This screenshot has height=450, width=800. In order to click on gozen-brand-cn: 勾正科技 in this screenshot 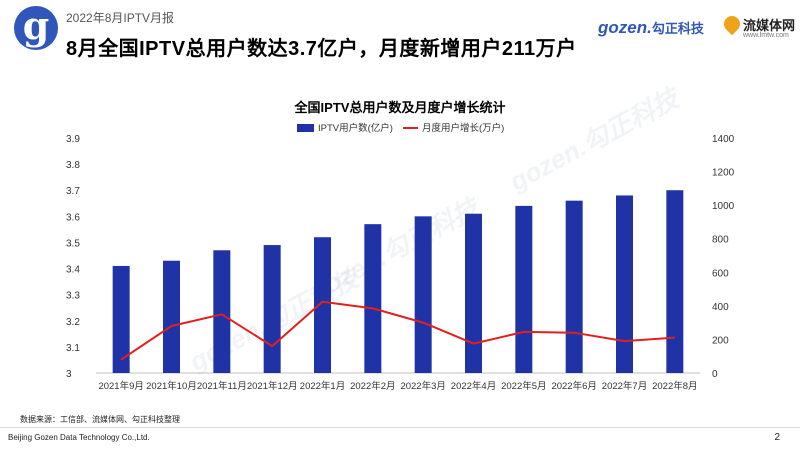, I will do `click(677, 28)`.